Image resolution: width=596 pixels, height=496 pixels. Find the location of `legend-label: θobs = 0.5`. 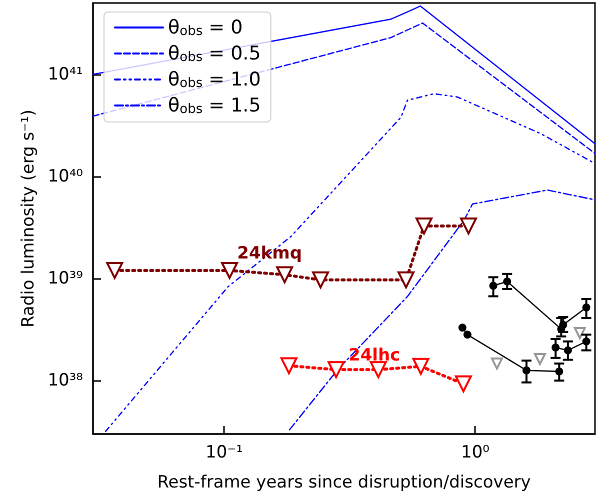

legend-label: θobs = 0.5 is located at coordinates (214, 53).